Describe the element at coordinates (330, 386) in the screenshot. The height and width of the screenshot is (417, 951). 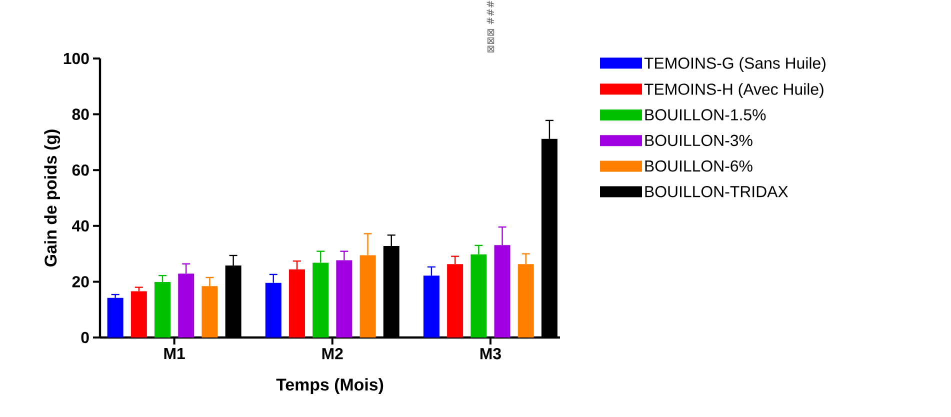
I see `x-axis-title: Temps (Mois)` at that location.